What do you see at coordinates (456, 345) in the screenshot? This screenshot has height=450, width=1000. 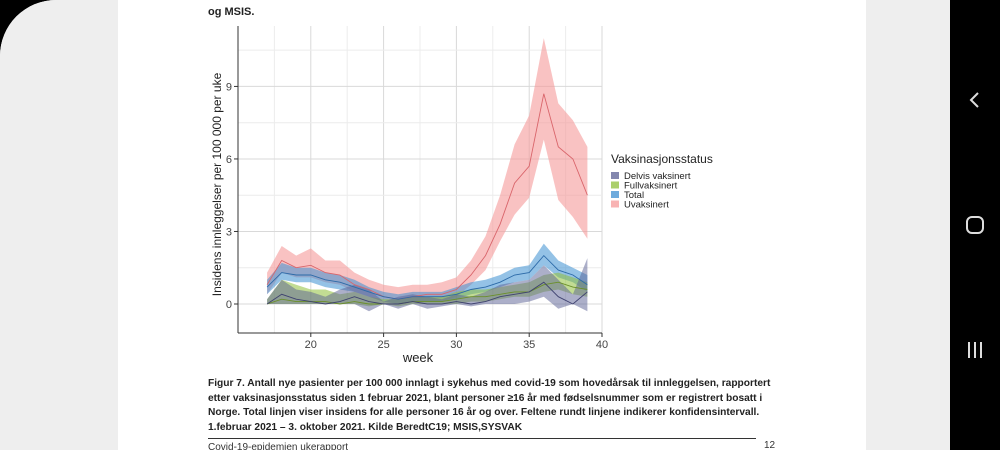 I see `x-tick-label: 30` at bounding box center [456, 345].